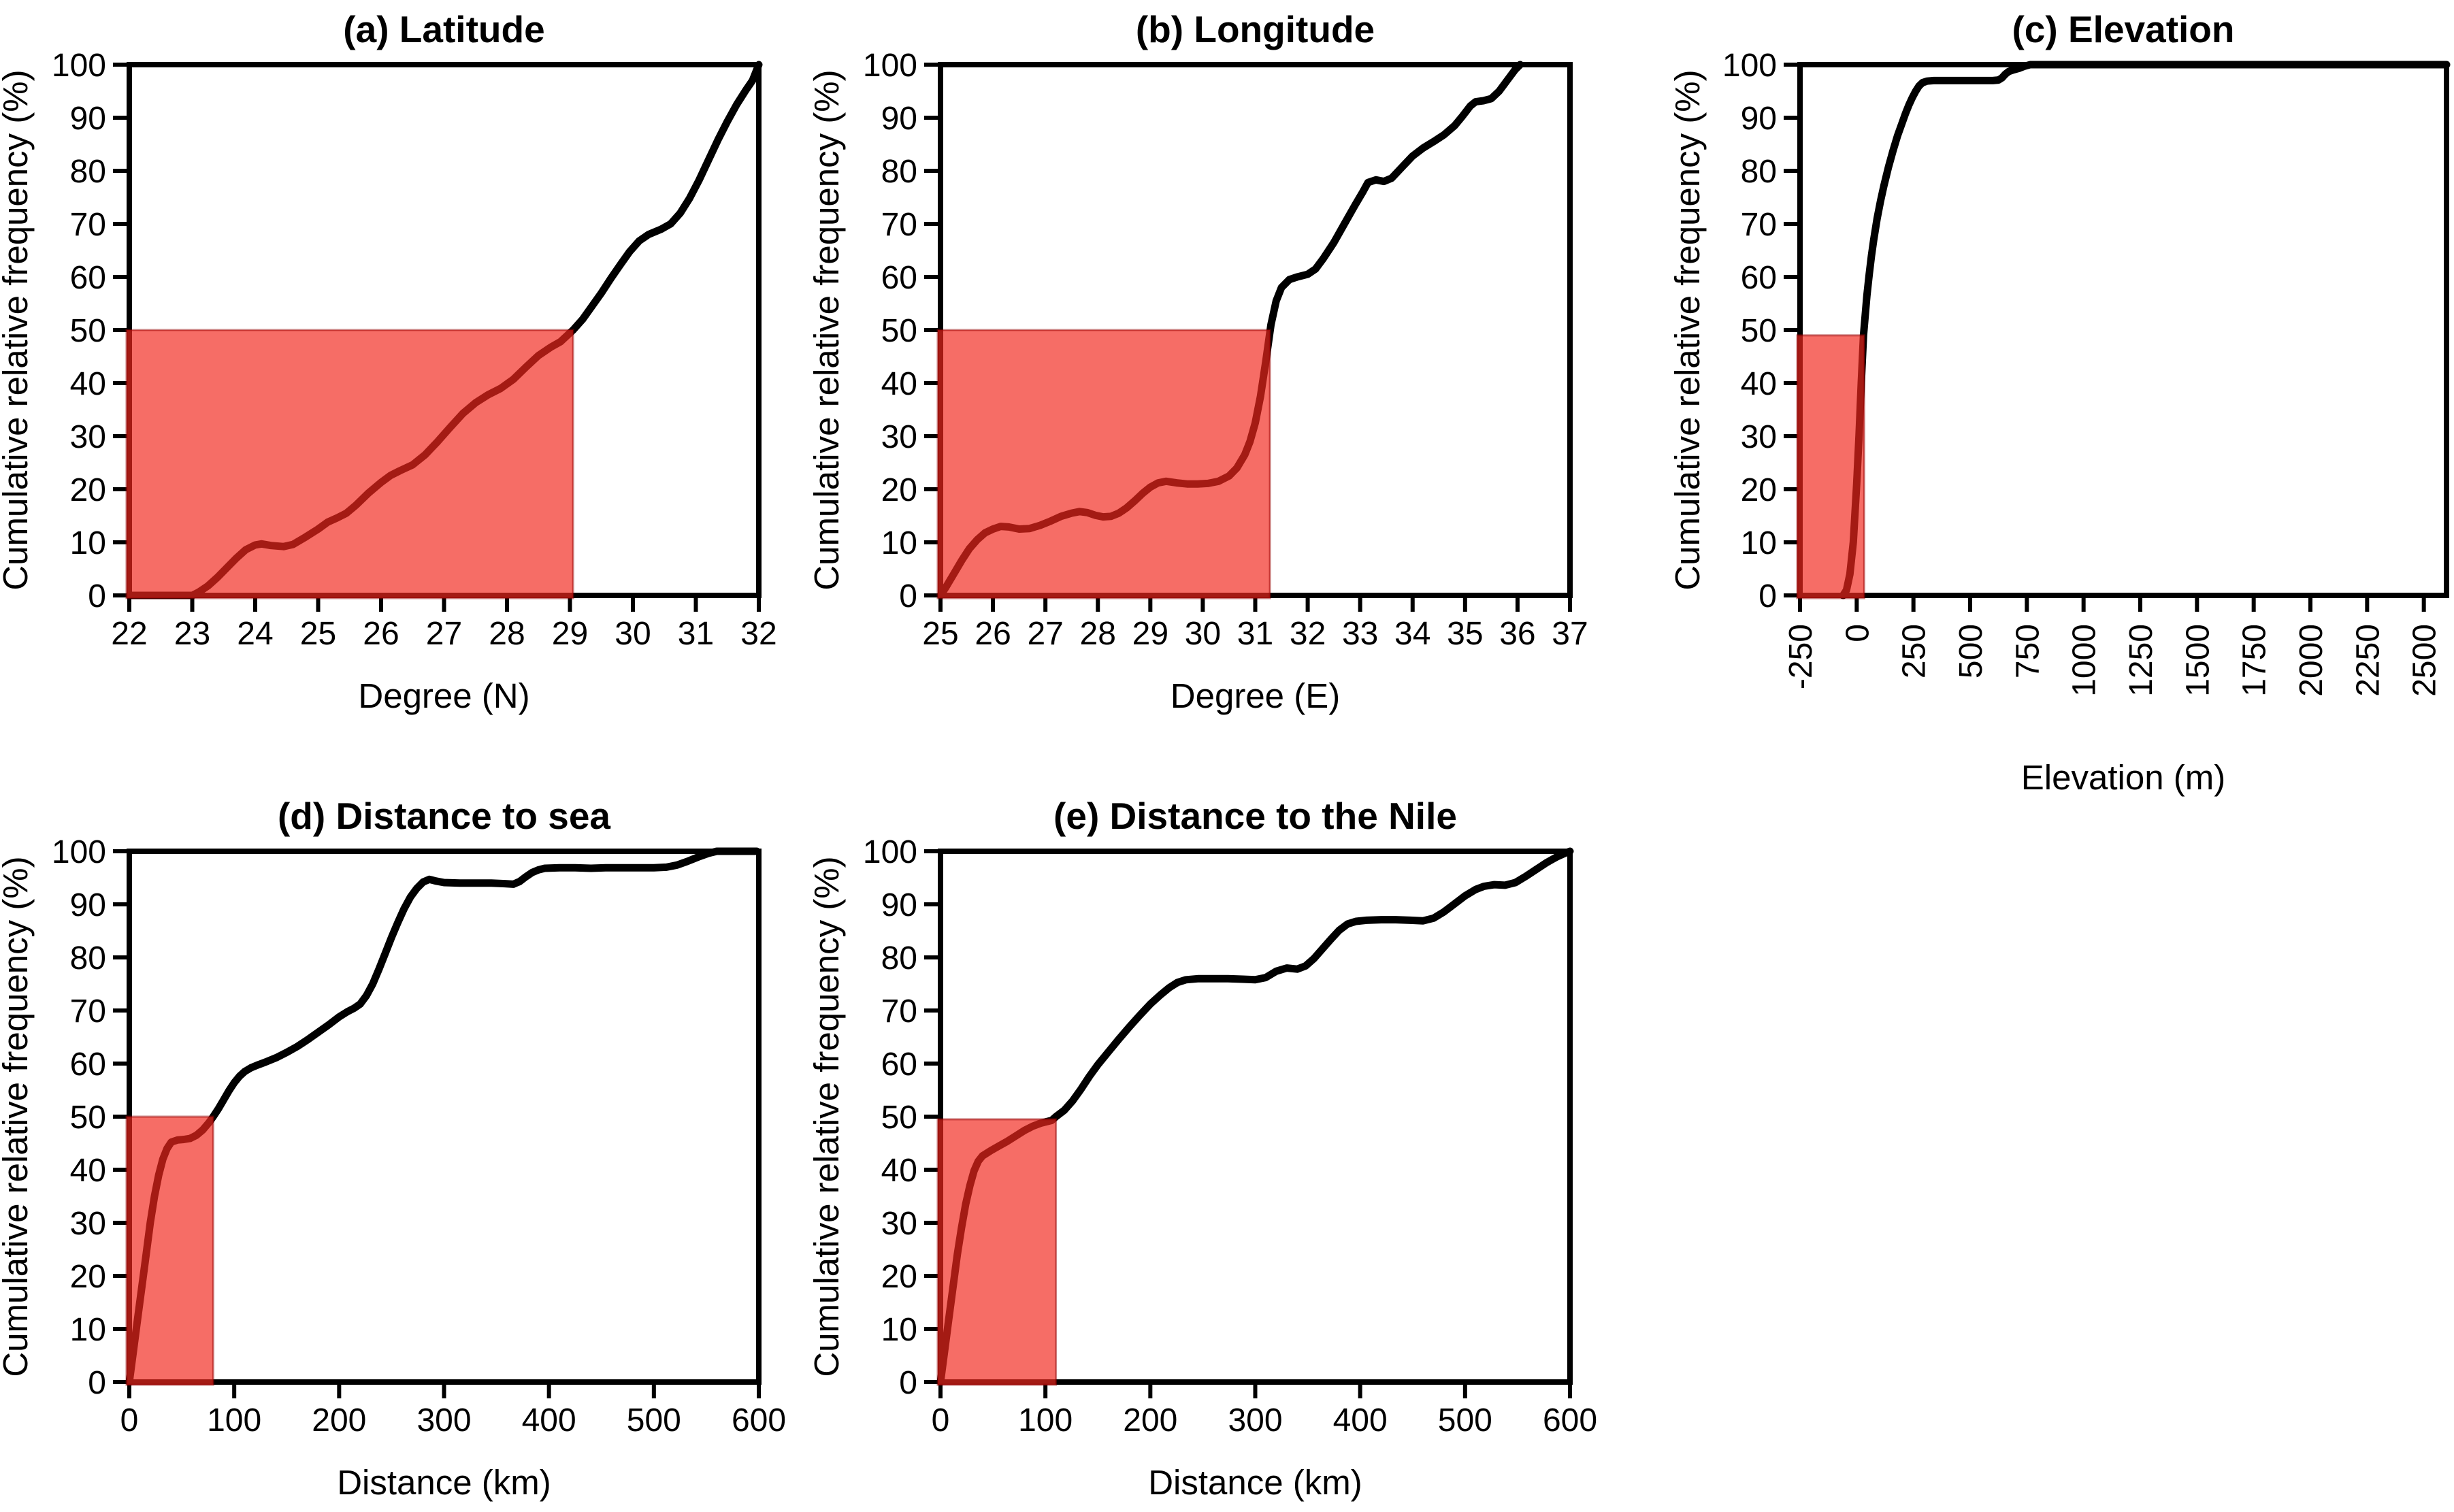 The image size is (2454, 1512). What do you see at coordinates (88, 905) in the screenshot?
I see `panel-d-y-tick-label: 90` at bounding box center [88, 905].